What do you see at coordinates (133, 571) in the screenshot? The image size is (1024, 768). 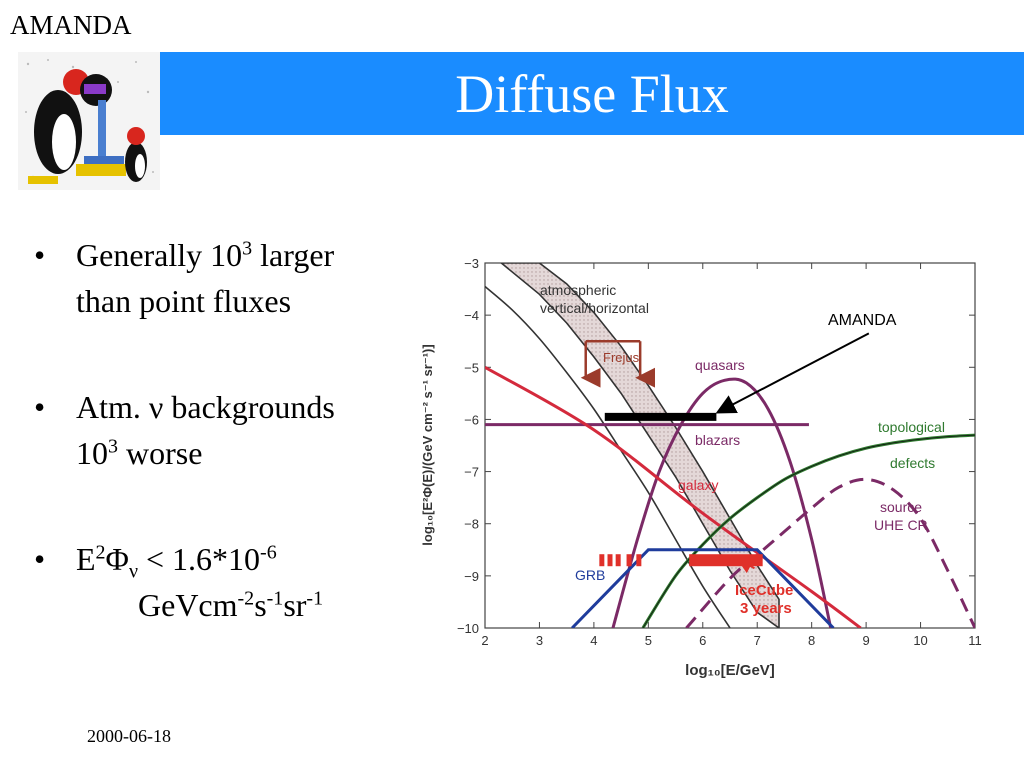 I see `bullet3-phi-sub: ν` at bounding box center [133, 571].